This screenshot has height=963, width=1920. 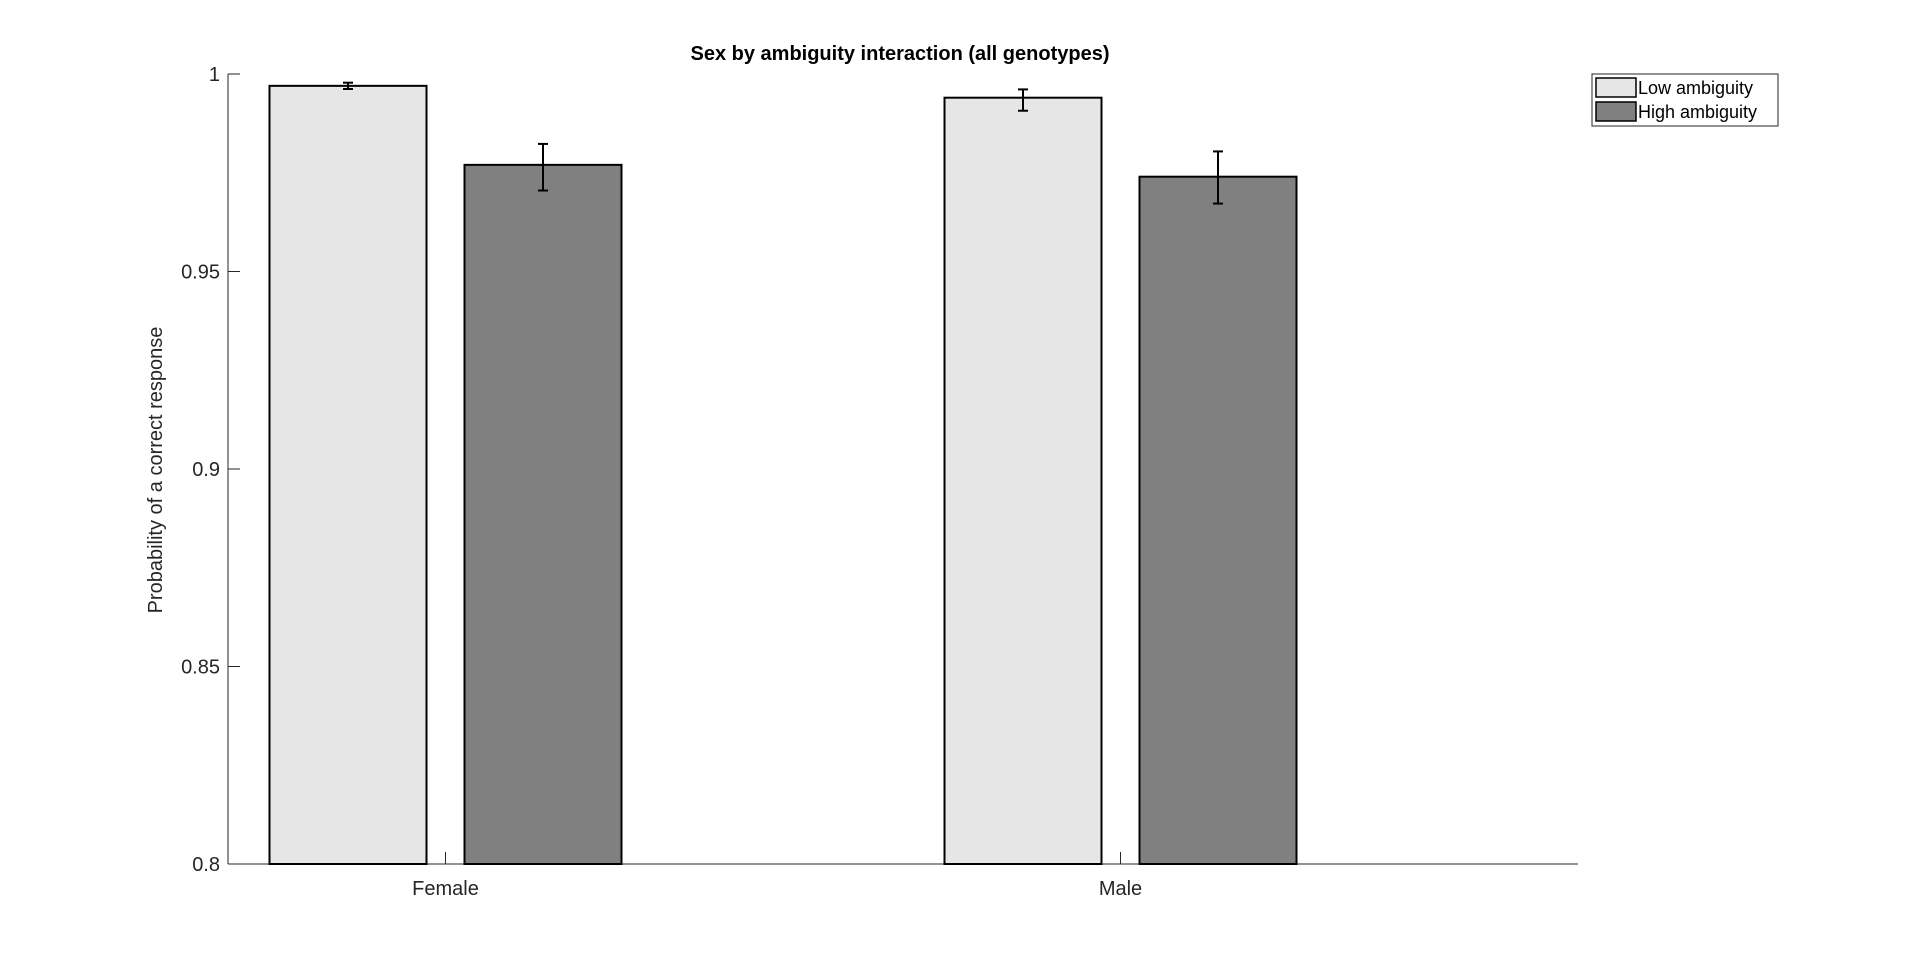 What do you see at coordinates (156, 470) in the screenshot?
I see `y-axis-label: Probability of a correct response` at bounding box center [156, 470].